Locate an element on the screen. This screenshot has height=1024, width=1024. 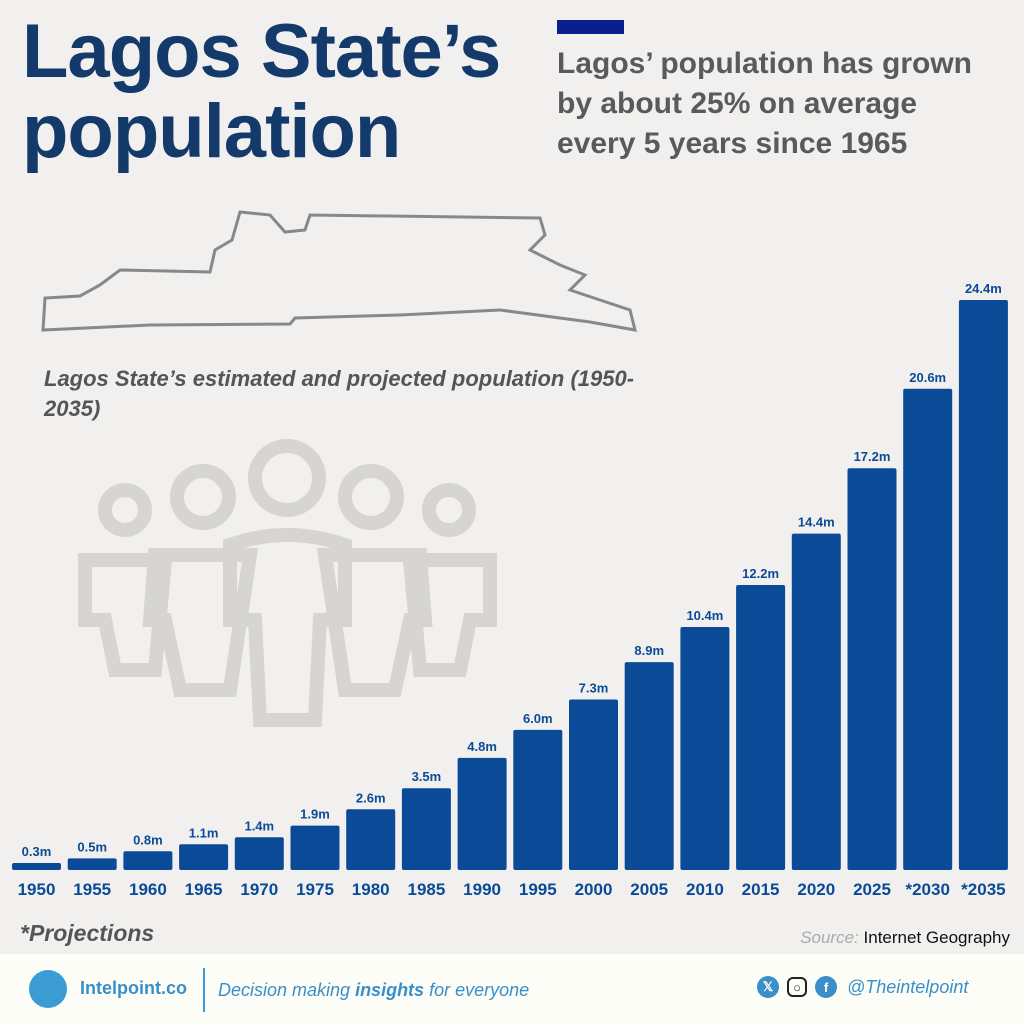
data-label: 7.3m is located at coordinates (594, 687).